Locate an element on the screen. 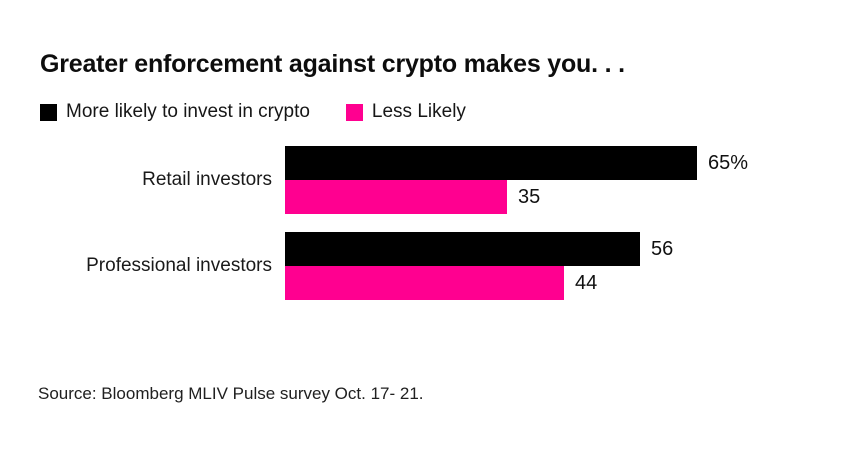  bar-group-professional: Professional investors 56 44 is located at coordinates (435, 266).